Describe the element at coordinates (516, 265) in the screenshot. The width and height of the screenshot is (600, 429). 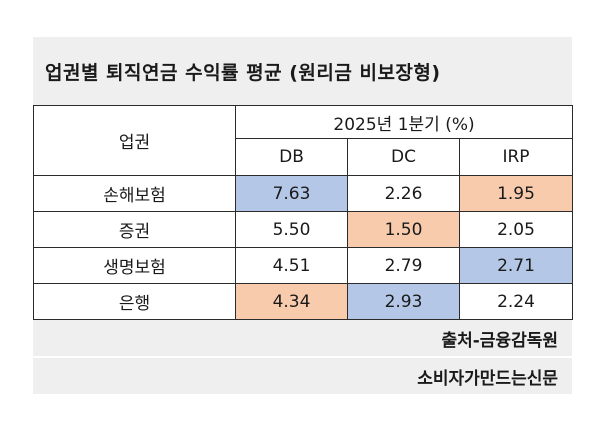
I see `value-cell: 2.71` at that location.